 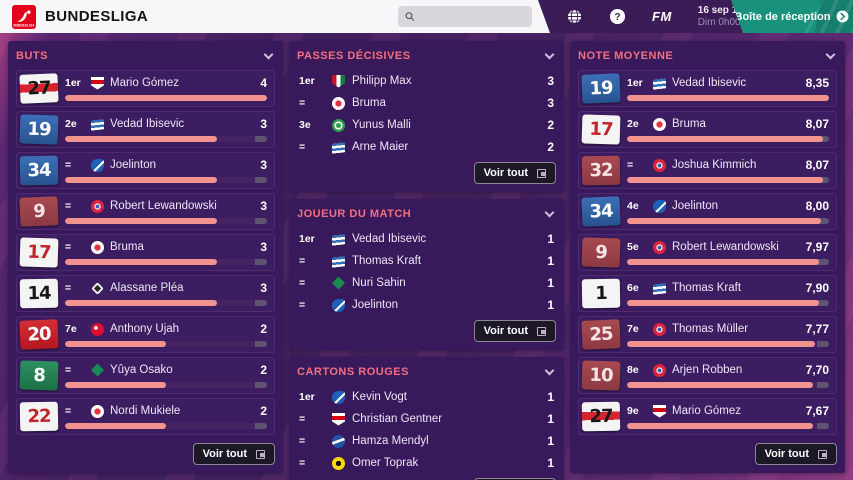 I want to click on player-name: Ömer Toprak, so click(x=385, y=463).